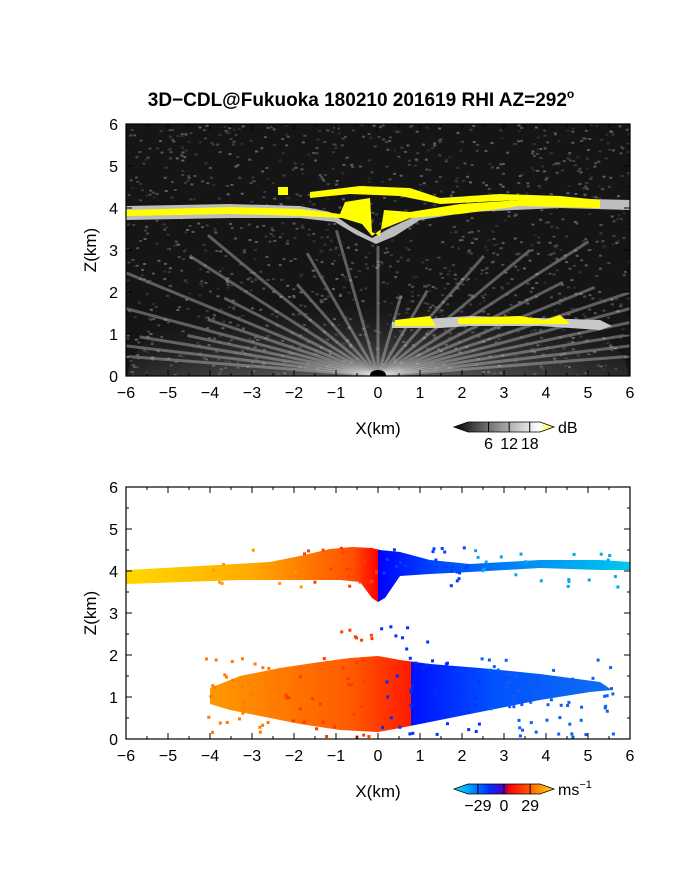 The height and width of the screenshot is (880, 680). I want to click on velocity-colorbar-ticks: −29 0 29, so click(501, 799).